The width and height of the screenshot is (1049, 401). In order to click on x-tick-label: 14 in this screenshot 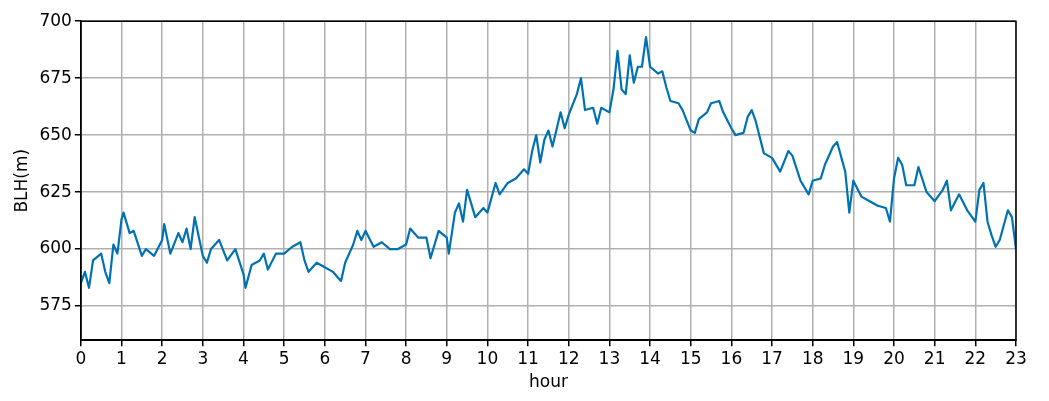, I will do `click(650, 357)`.